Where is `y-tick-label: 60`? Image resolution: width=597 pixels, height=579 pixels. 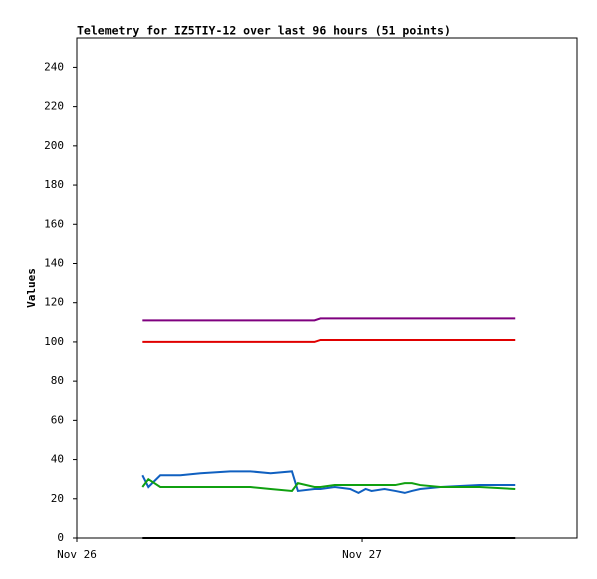 y-tick-label: 60 is located at coordinates (57, 419).